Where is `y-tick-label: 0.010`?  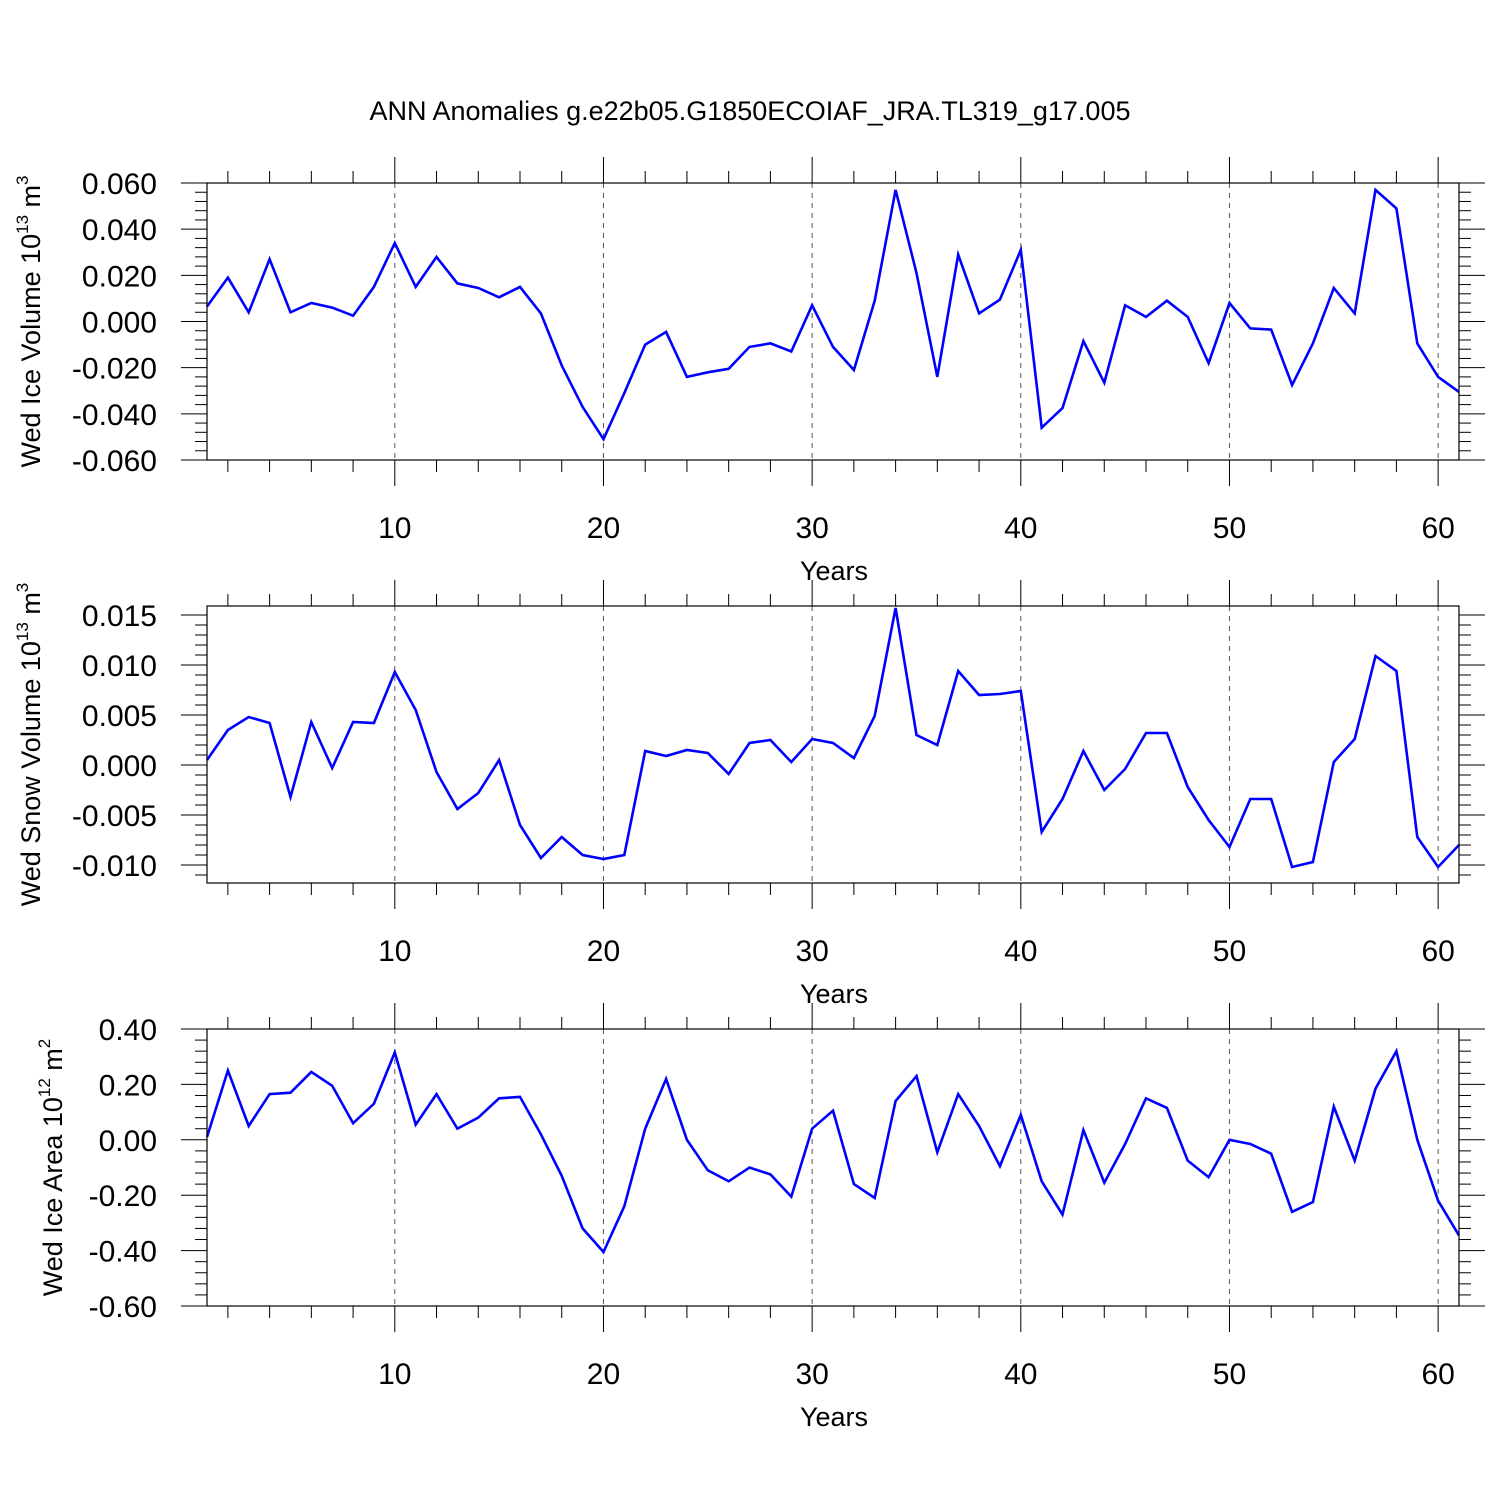 y-tick-label: 0.010 is located at coordinates (119, 666).